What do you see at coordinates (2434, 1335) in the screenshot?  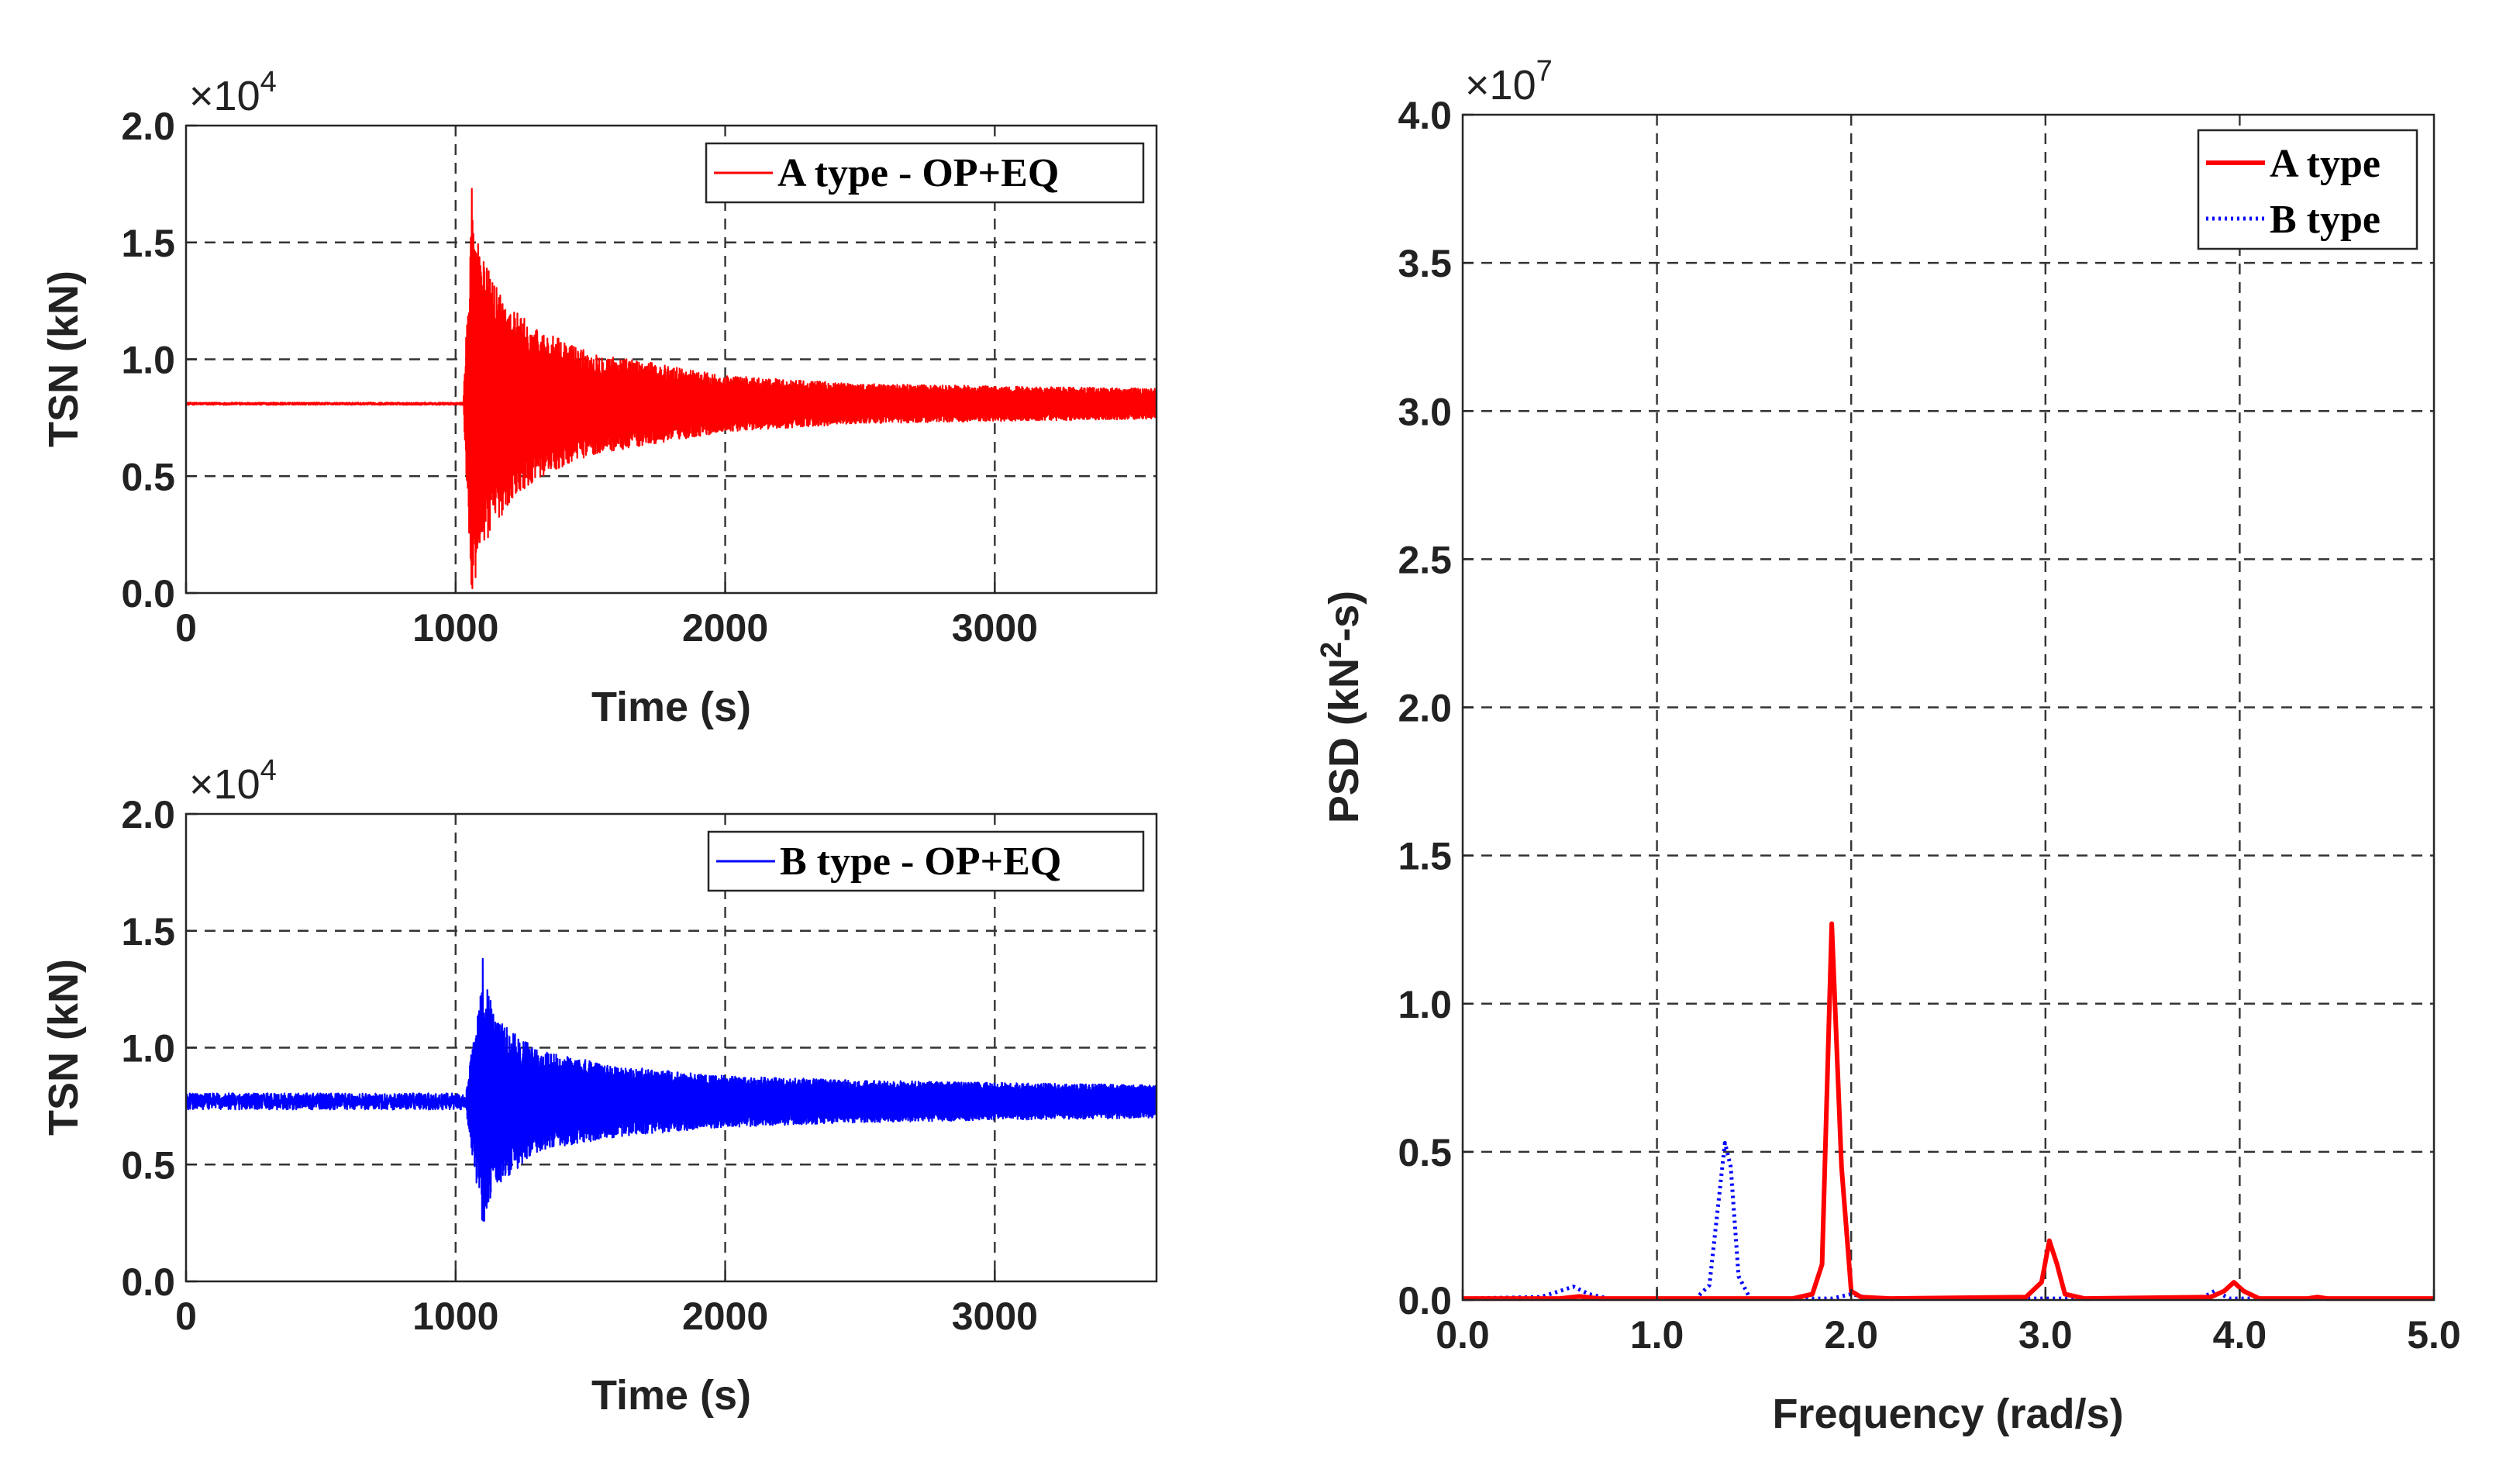 I see `x-tick-label: 5.0` at bounding box center [2434, 1335].